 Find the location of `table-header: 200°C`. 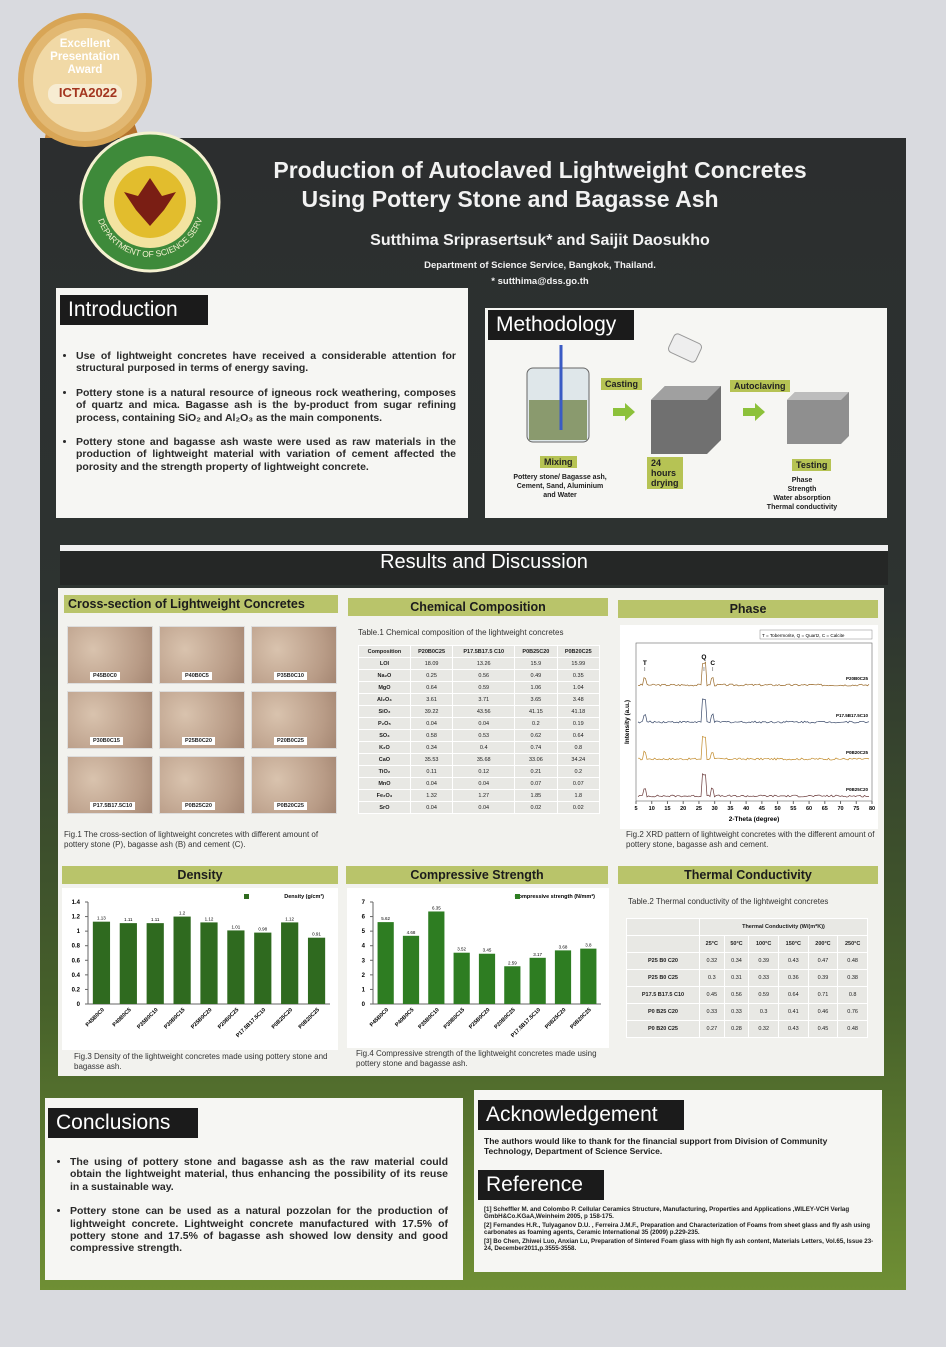

table-header: 200°C is located at coordinates (823, 944).